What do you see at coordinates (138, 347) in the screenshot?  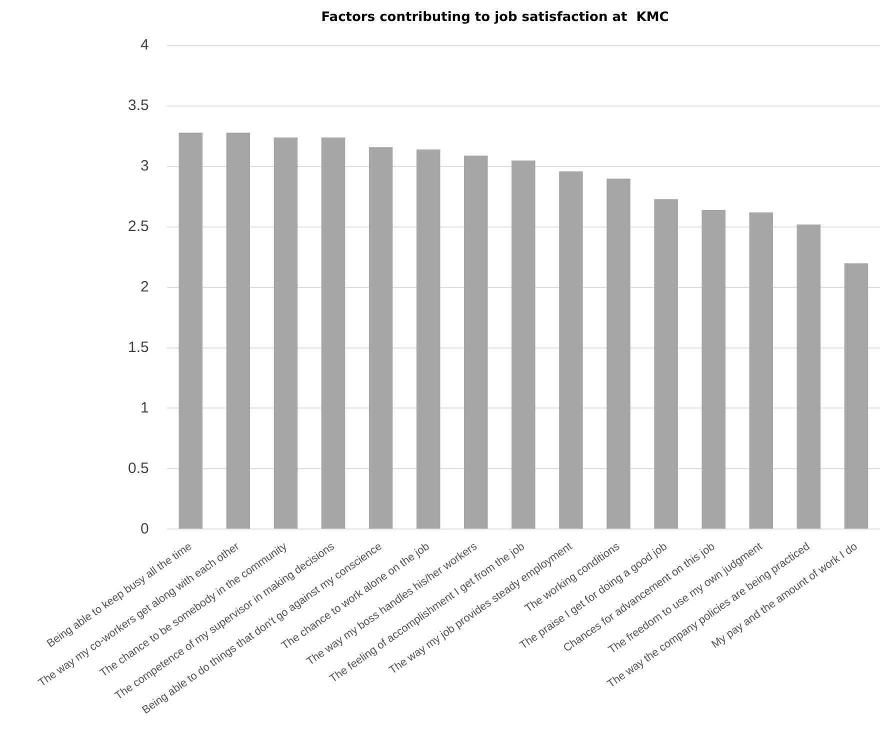 I see `y-tick-label: 1.5` at bounding box center [138, 347].